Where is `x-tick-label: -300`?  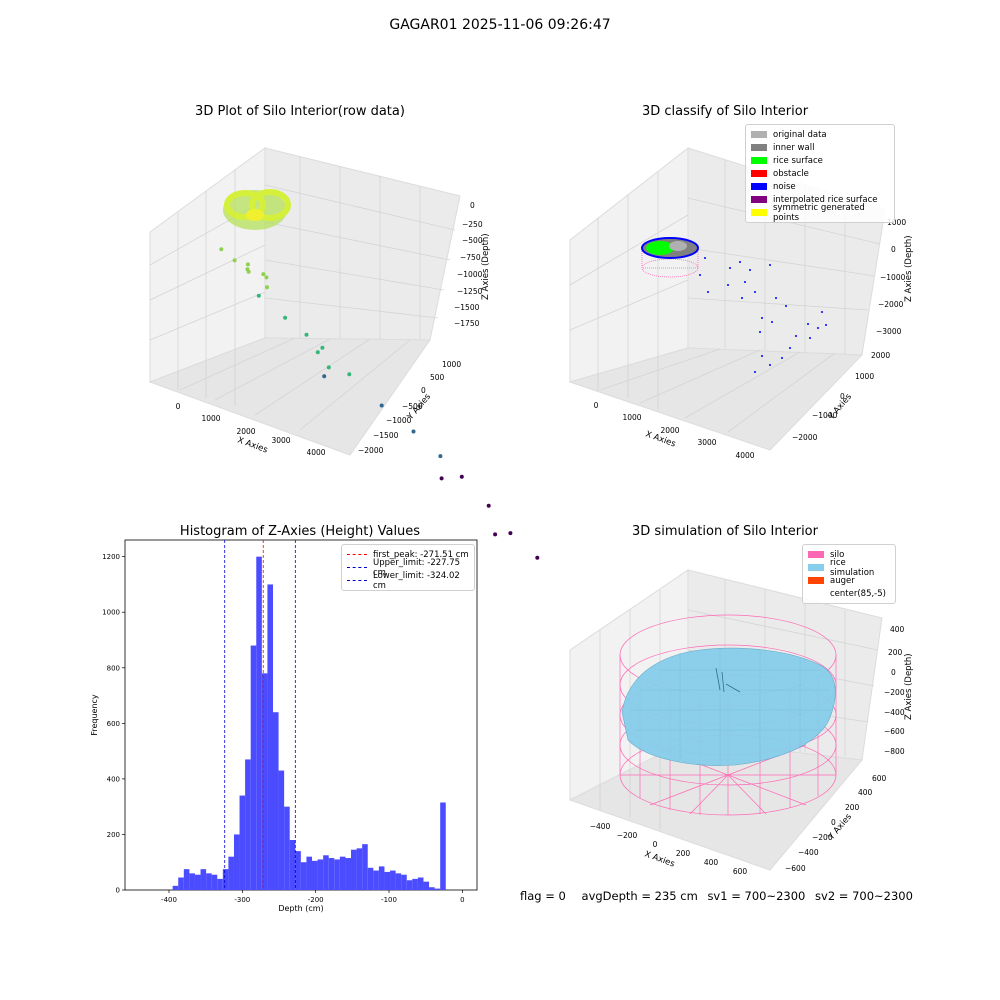 x-tick-label: -300 is located at coordinates (242, 900).